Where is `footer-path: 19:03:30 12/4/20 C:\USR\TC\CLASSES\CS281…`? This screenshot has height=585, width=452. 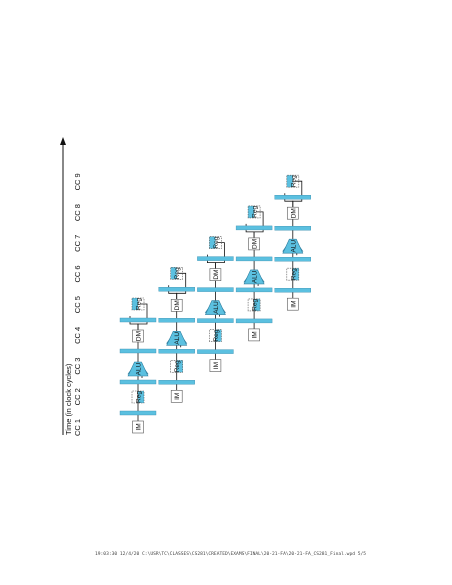 footer-path: 19:03:30 12/4/20 C:\USR\TC\CLASSES\CS281… is located at coordinates (231, 554).